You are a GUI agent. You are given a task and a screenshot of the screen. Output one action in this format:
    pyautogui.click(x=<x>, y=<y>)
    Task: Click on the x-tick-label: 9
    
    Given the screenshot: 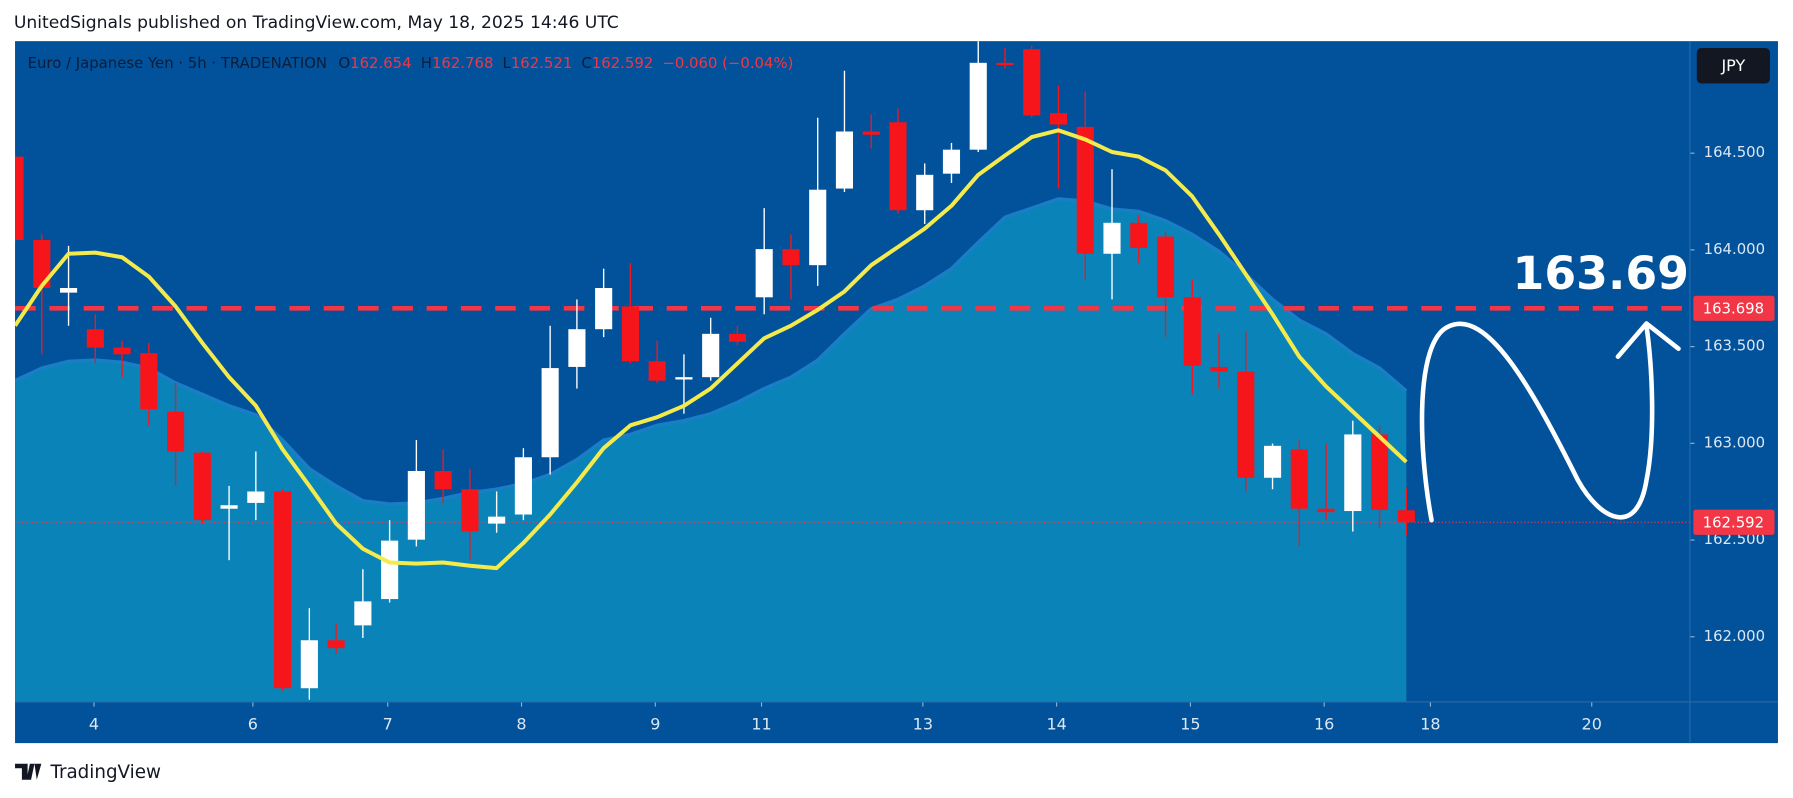 What is the action you would take?
    pyautogui.click(x=655, y=723)
    